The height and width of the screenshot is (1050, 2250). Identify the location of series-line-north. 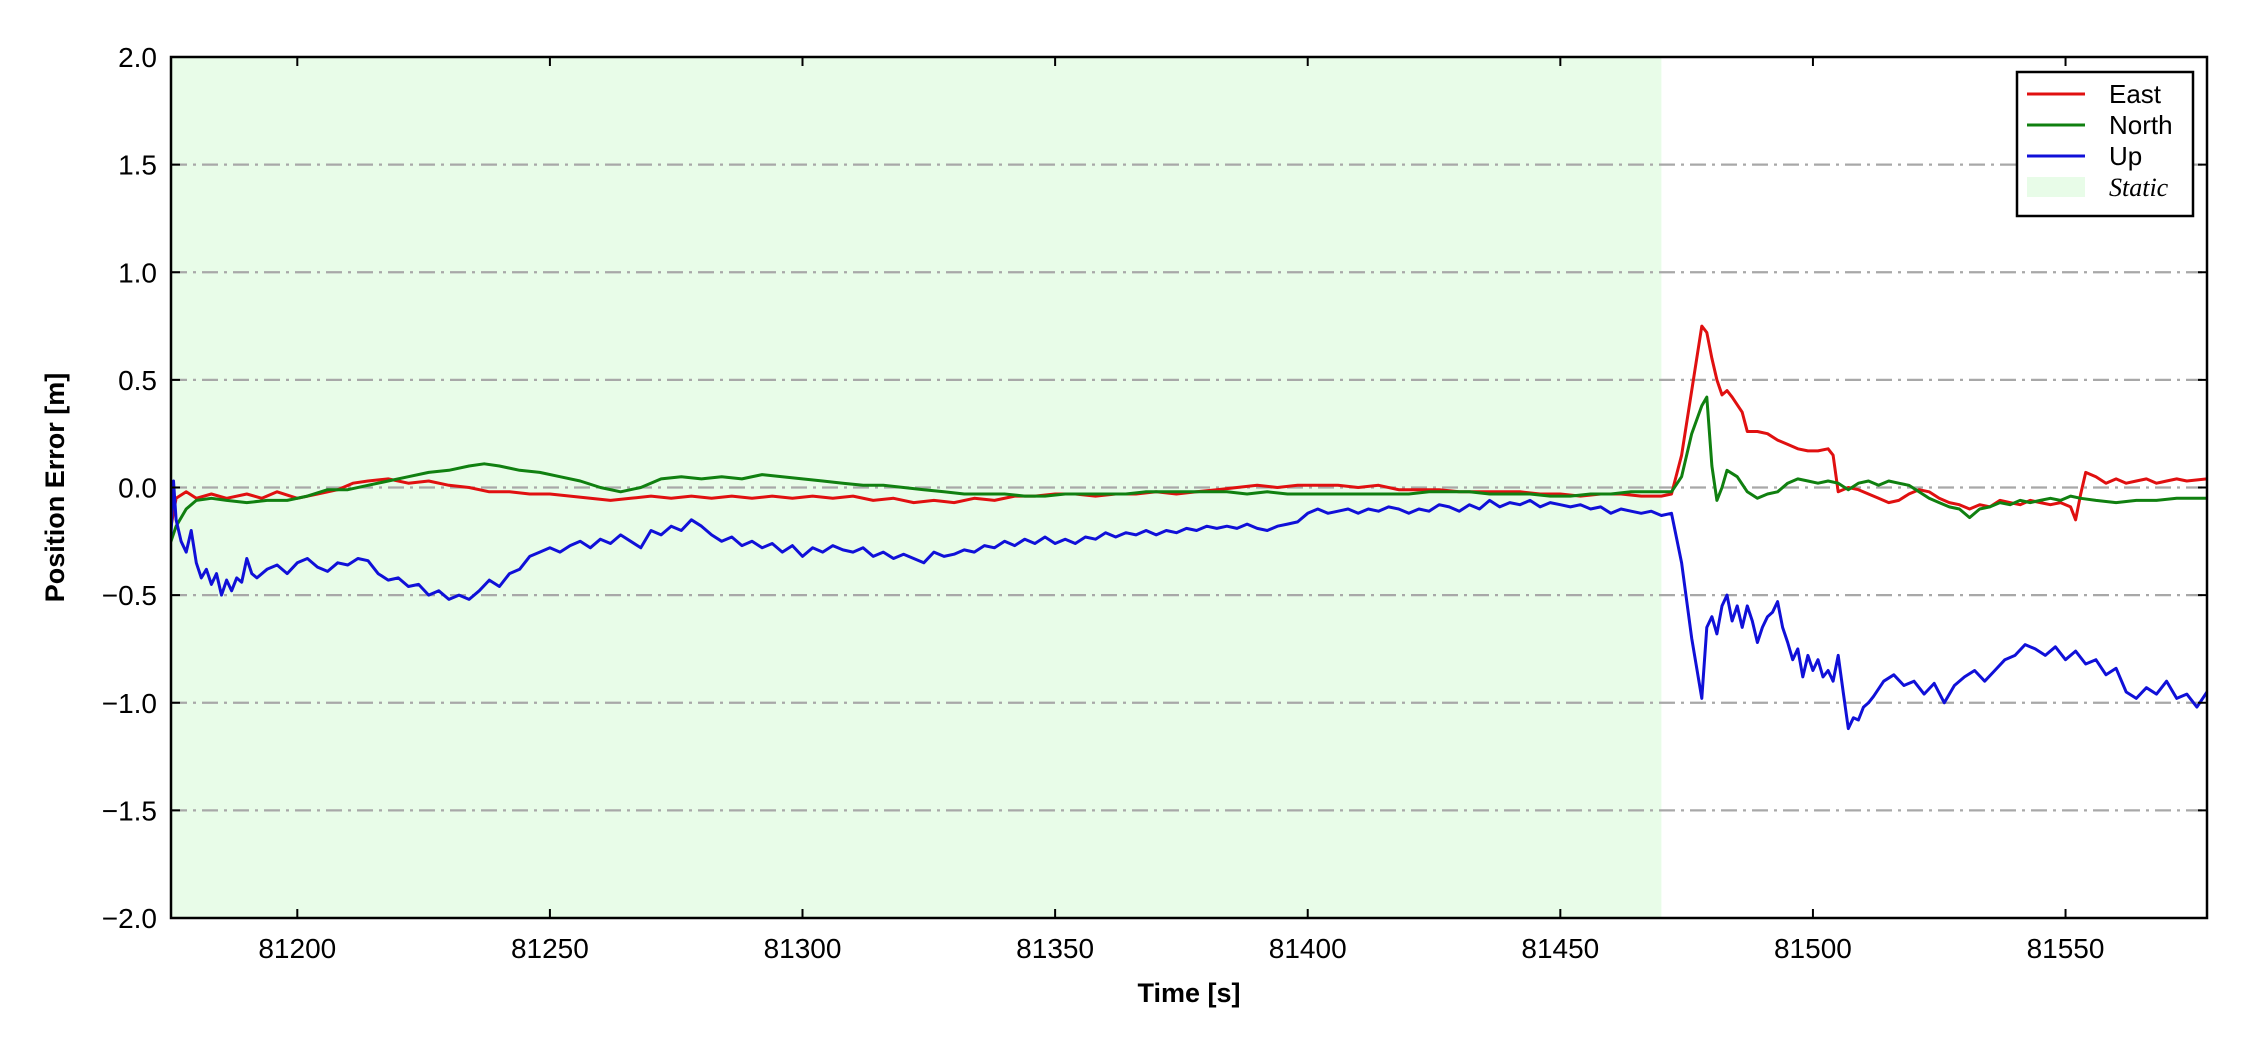
(1189, 469).